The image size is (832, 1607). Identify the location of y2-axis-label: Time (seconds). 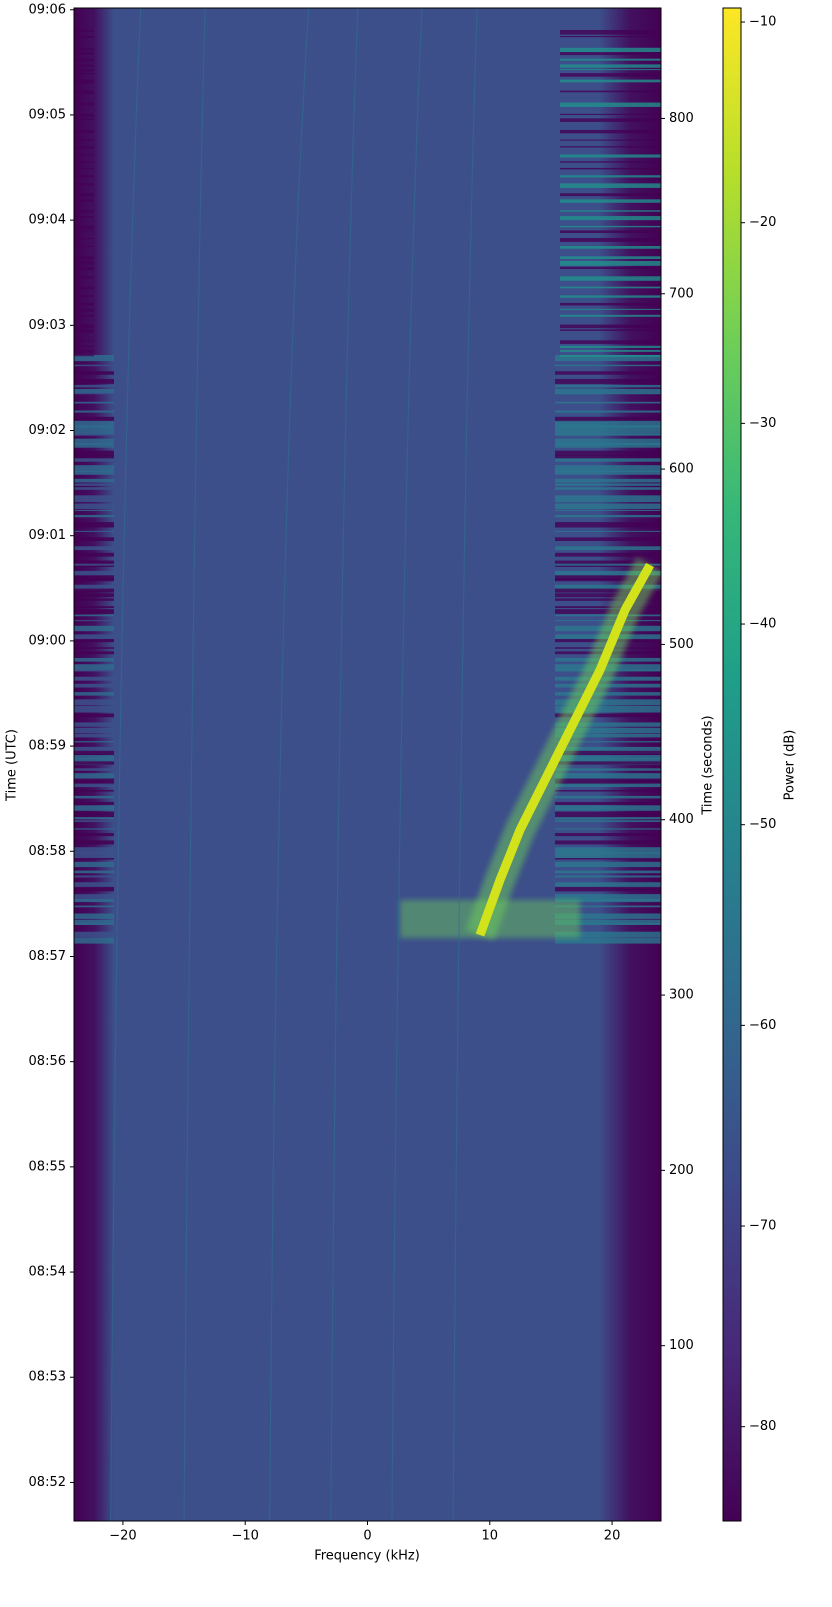
(708, 765).